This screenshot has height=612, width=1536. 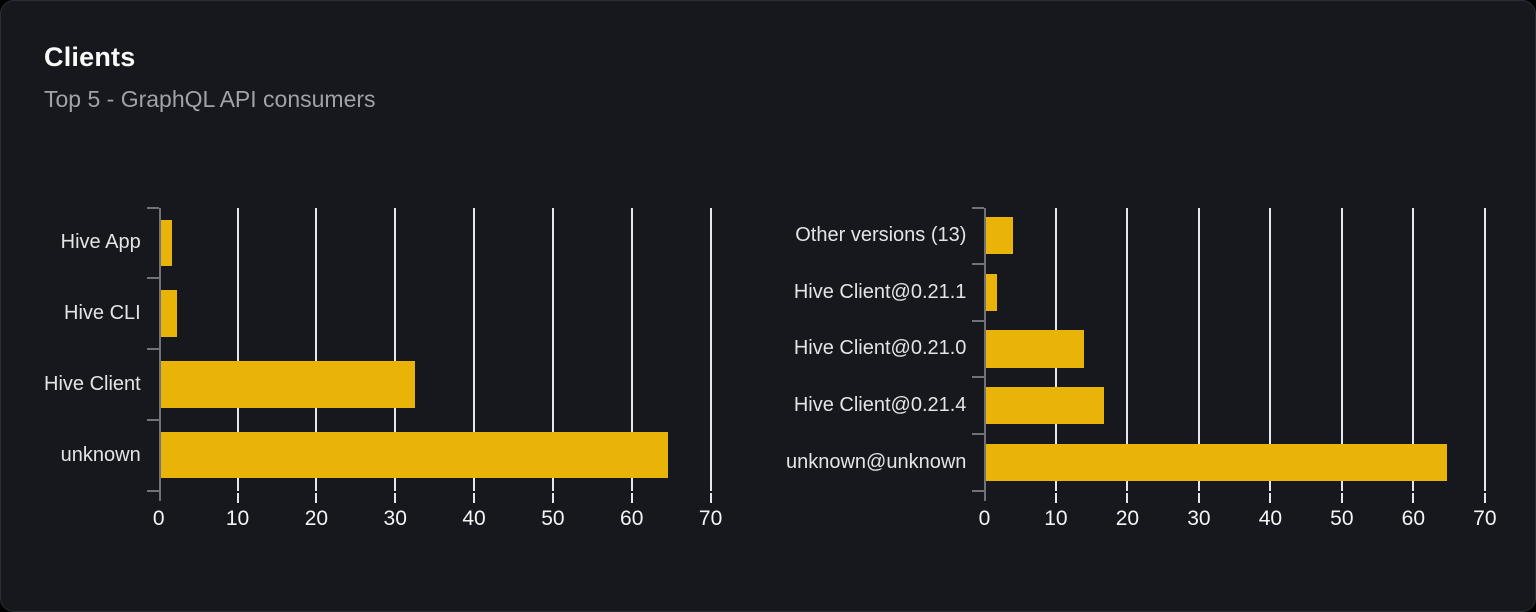 I want to click on category-label-hive-cli: Hive CLI, so click(x=102, y=313).